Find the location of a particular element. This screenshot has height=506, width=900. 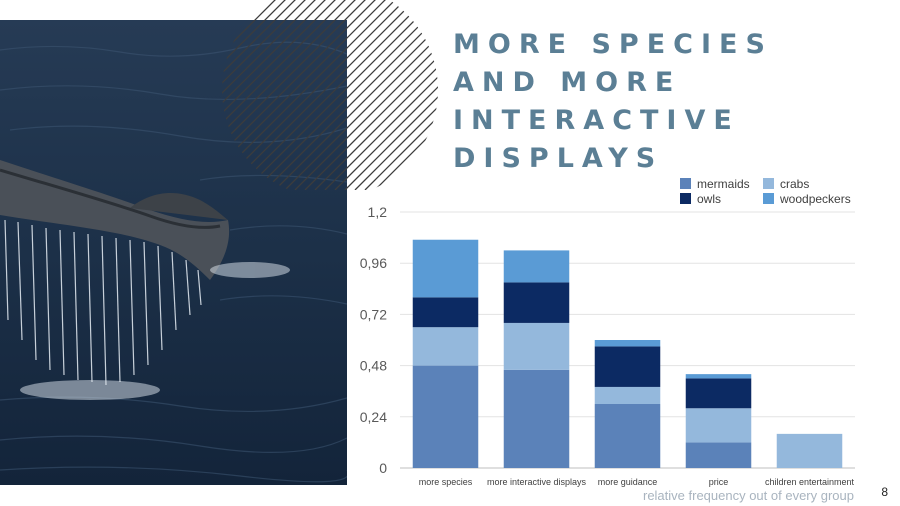

legend-swatch-crabs is located at coordinates (768, 183).